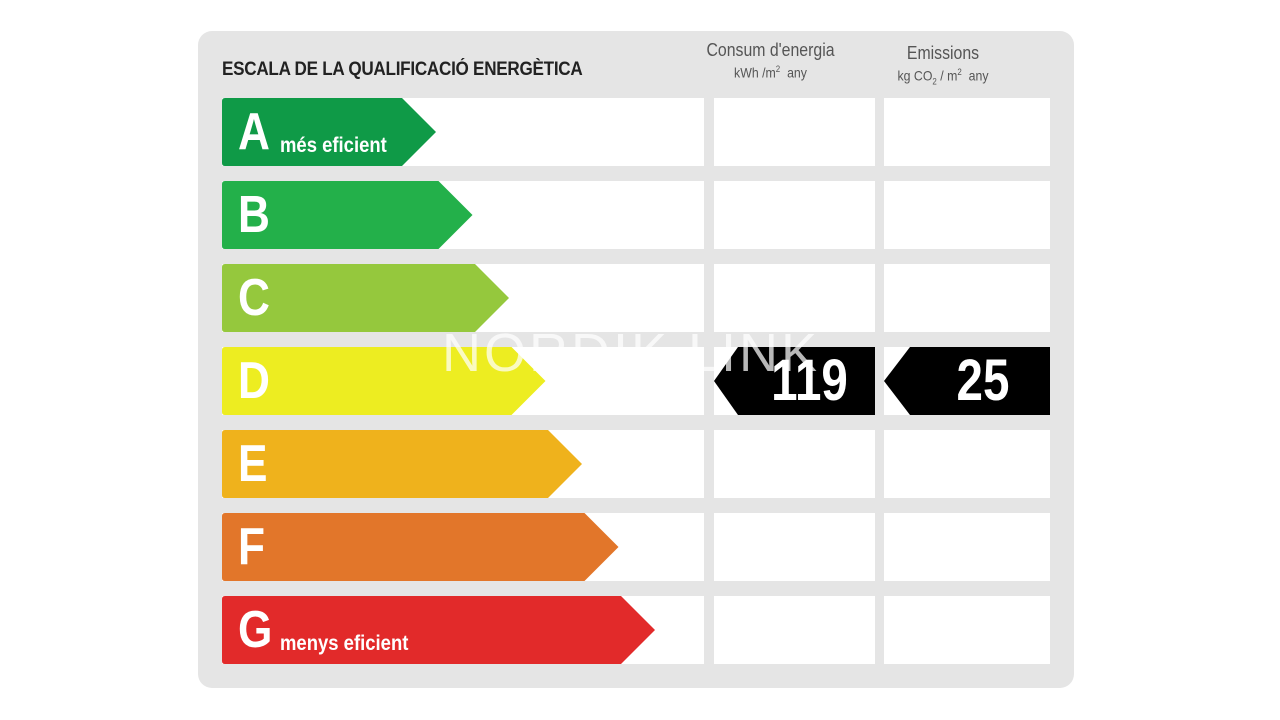  Describe the element at coordinates (420, 547) in the screenshot. I see `rating-arrow-f: F` at that location.